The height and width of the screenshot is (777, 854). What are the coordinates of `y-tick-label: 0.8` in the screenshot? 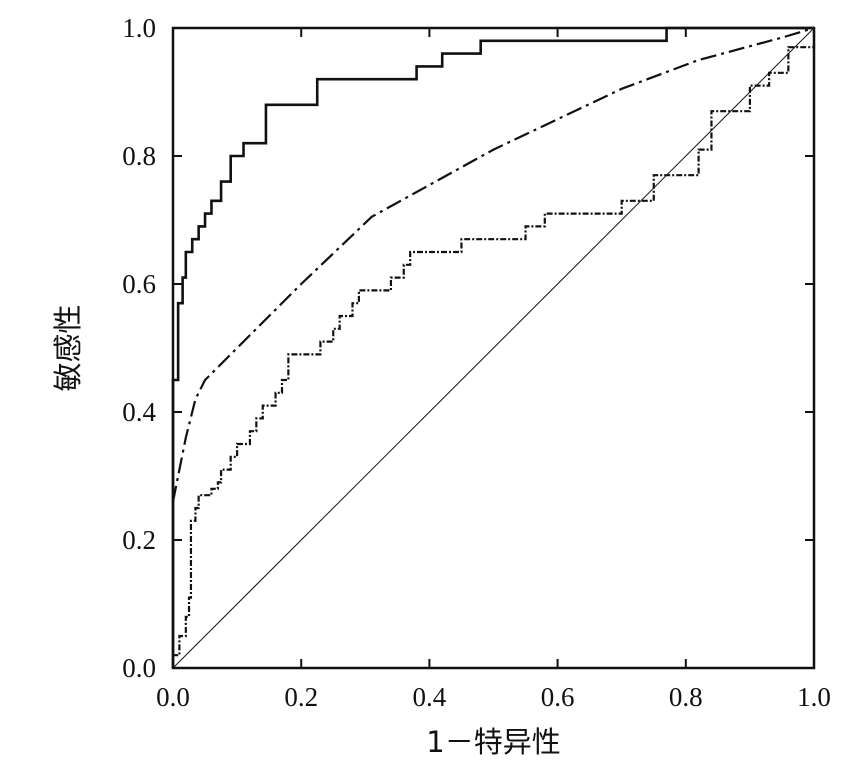 It's located at (139, 156).